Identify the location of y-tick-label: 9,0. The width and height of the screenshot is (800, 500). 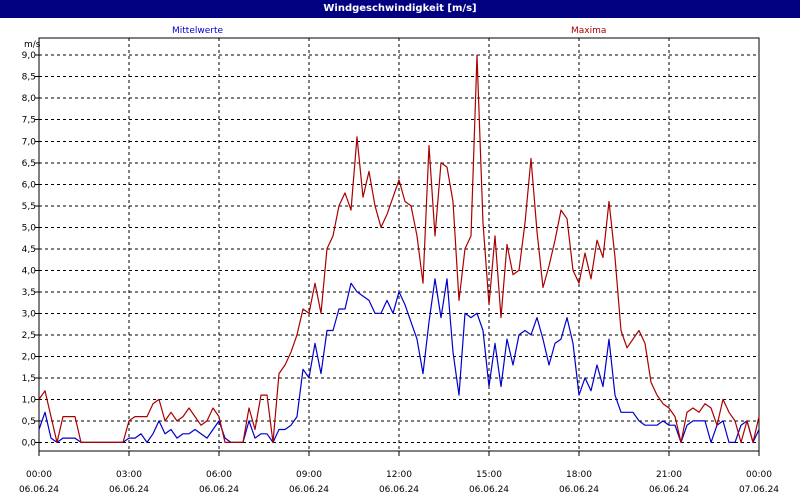
(29, 56).